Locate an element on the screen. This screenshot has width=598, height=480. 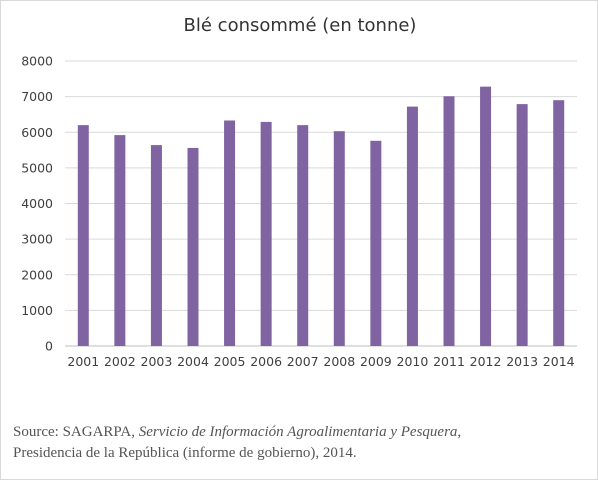
x-tick-label: 2013 is located at coordinates (522, 361).